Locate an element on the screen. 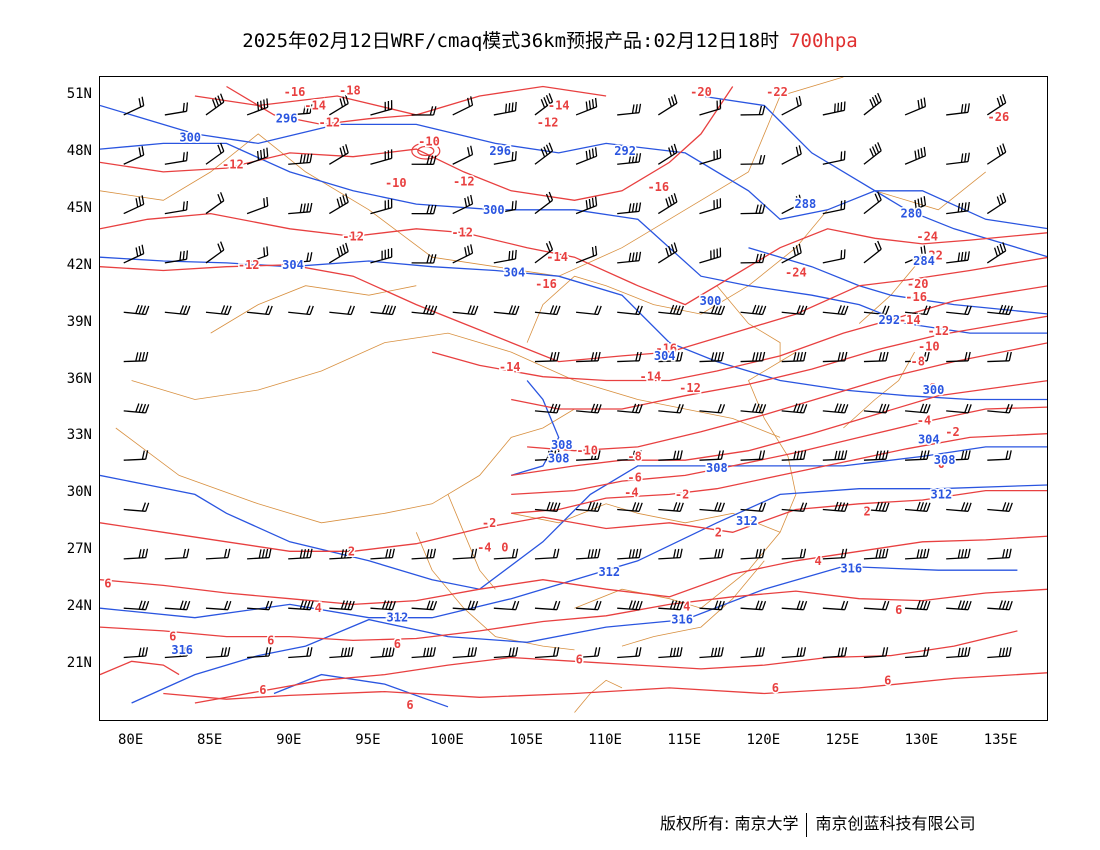  latitude-tick-label: 42N is located at coordinates (79, 264).